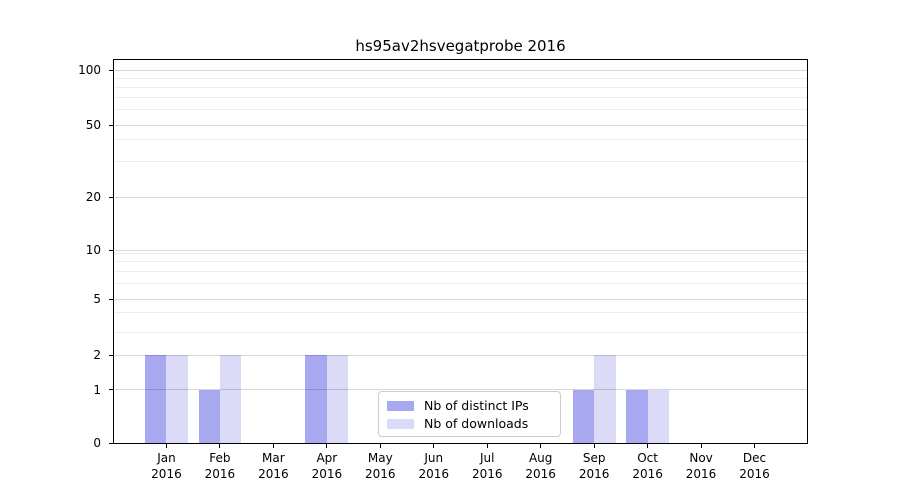 The width and height of the screenshot is (900, 500). I want to click on chart-title: hs95av2hsvegatprobe 2016, so click(460, 46).